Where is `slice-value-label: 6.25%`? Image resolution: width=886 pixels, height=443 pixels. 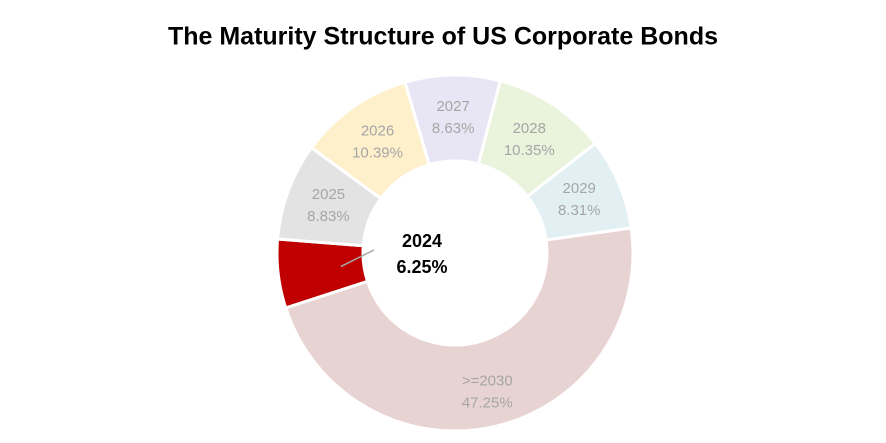 slice-value-label: 6.25% is located at coordinates (421, 267).